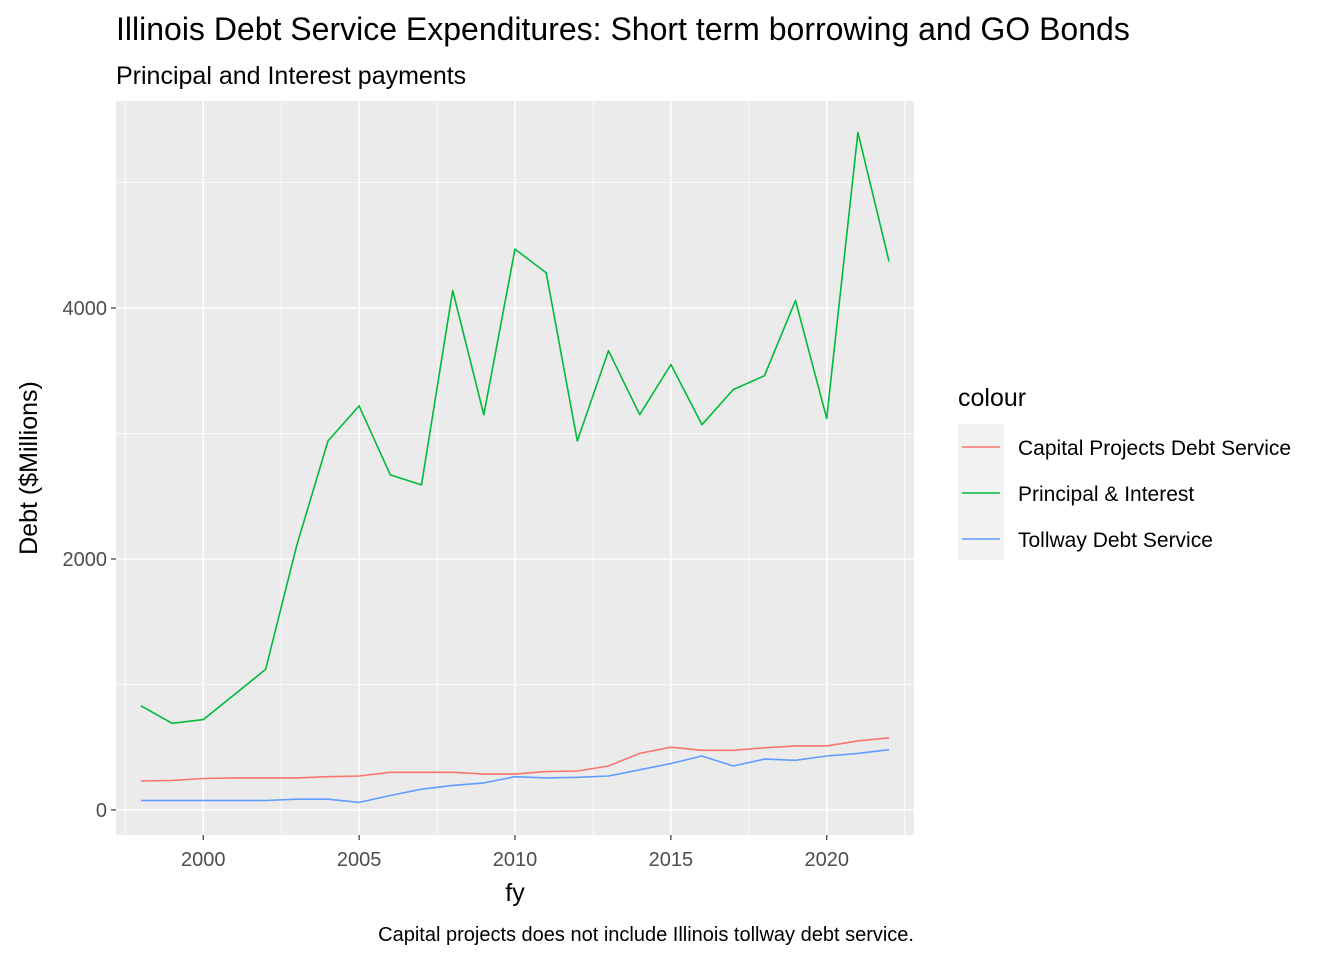 Image resolution: width=1344 pixels, height=960 pixels. Describe the element at coordinates (992, 398) in the screenshot. I see `legend-title: colour` at that location.